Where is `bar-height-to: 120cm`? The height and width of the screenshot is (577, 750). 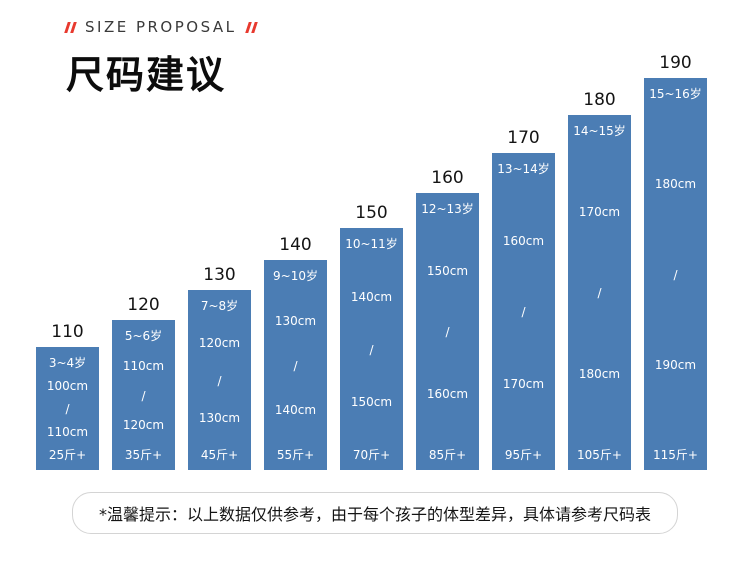
bar-height-to: 120cm is located at coordinates (143, 425).